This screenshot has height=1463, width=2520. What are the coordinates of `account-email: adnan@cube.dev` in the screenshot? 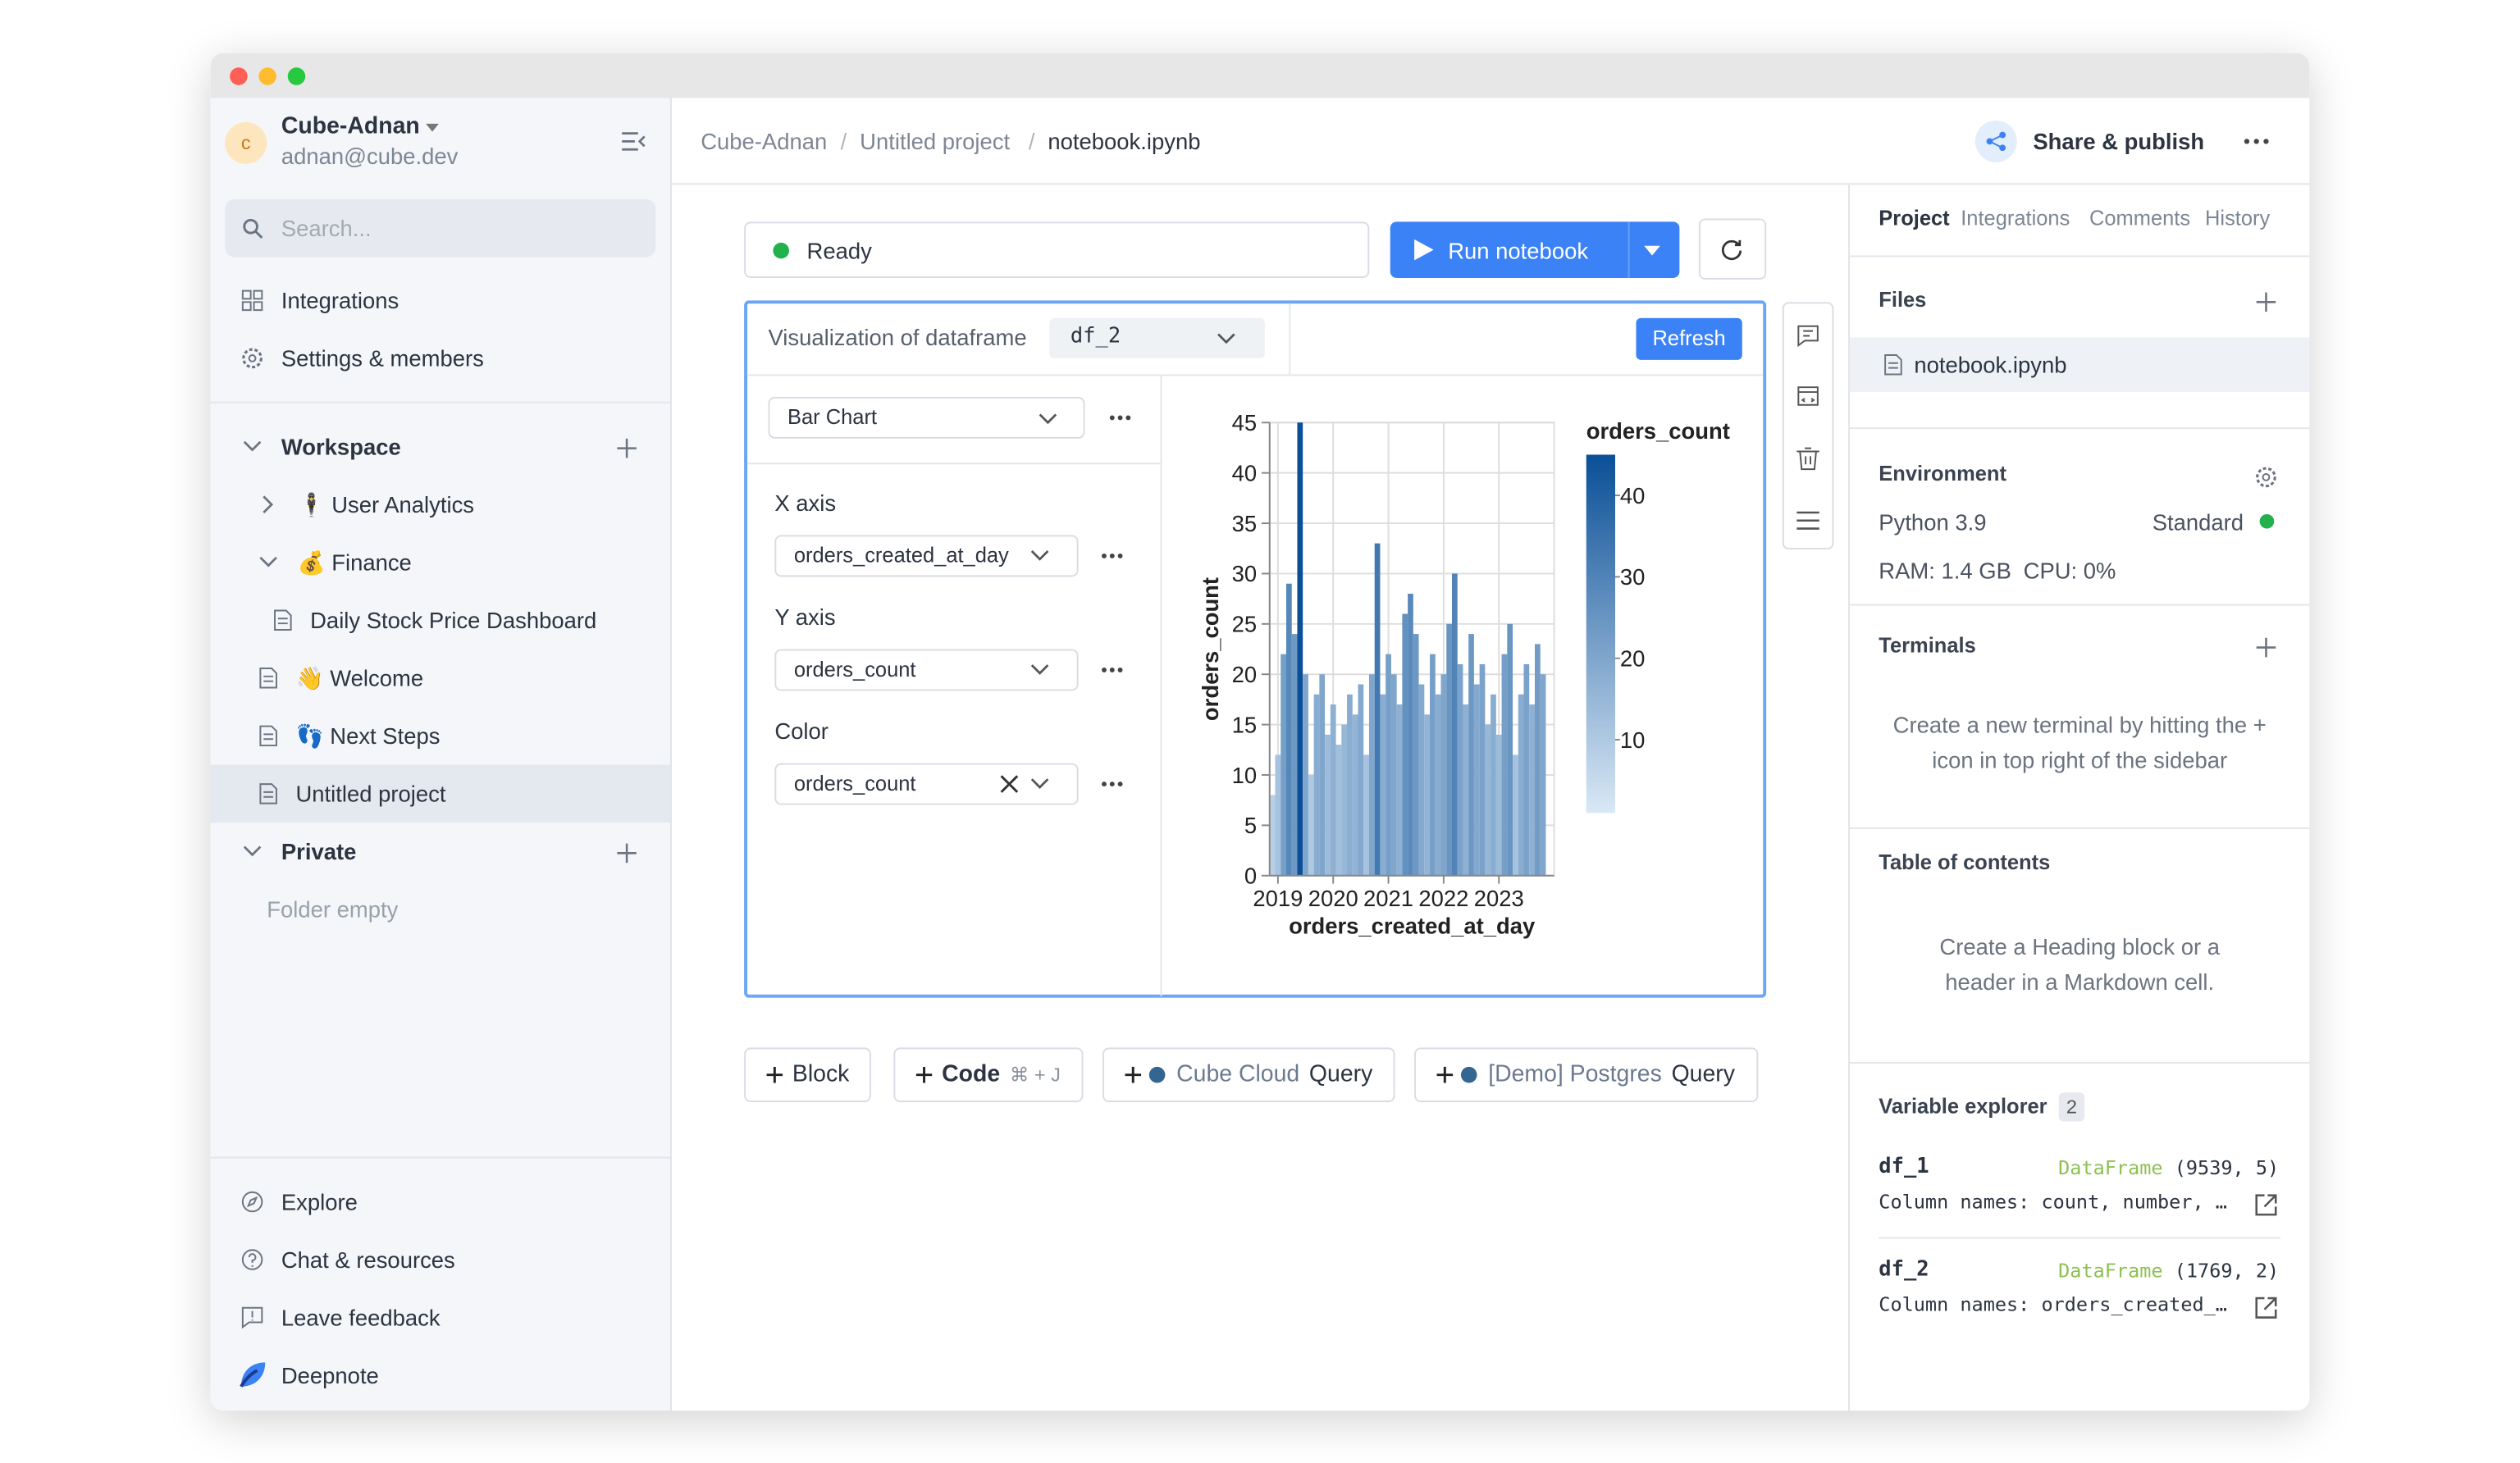 It's located at (370, 156).